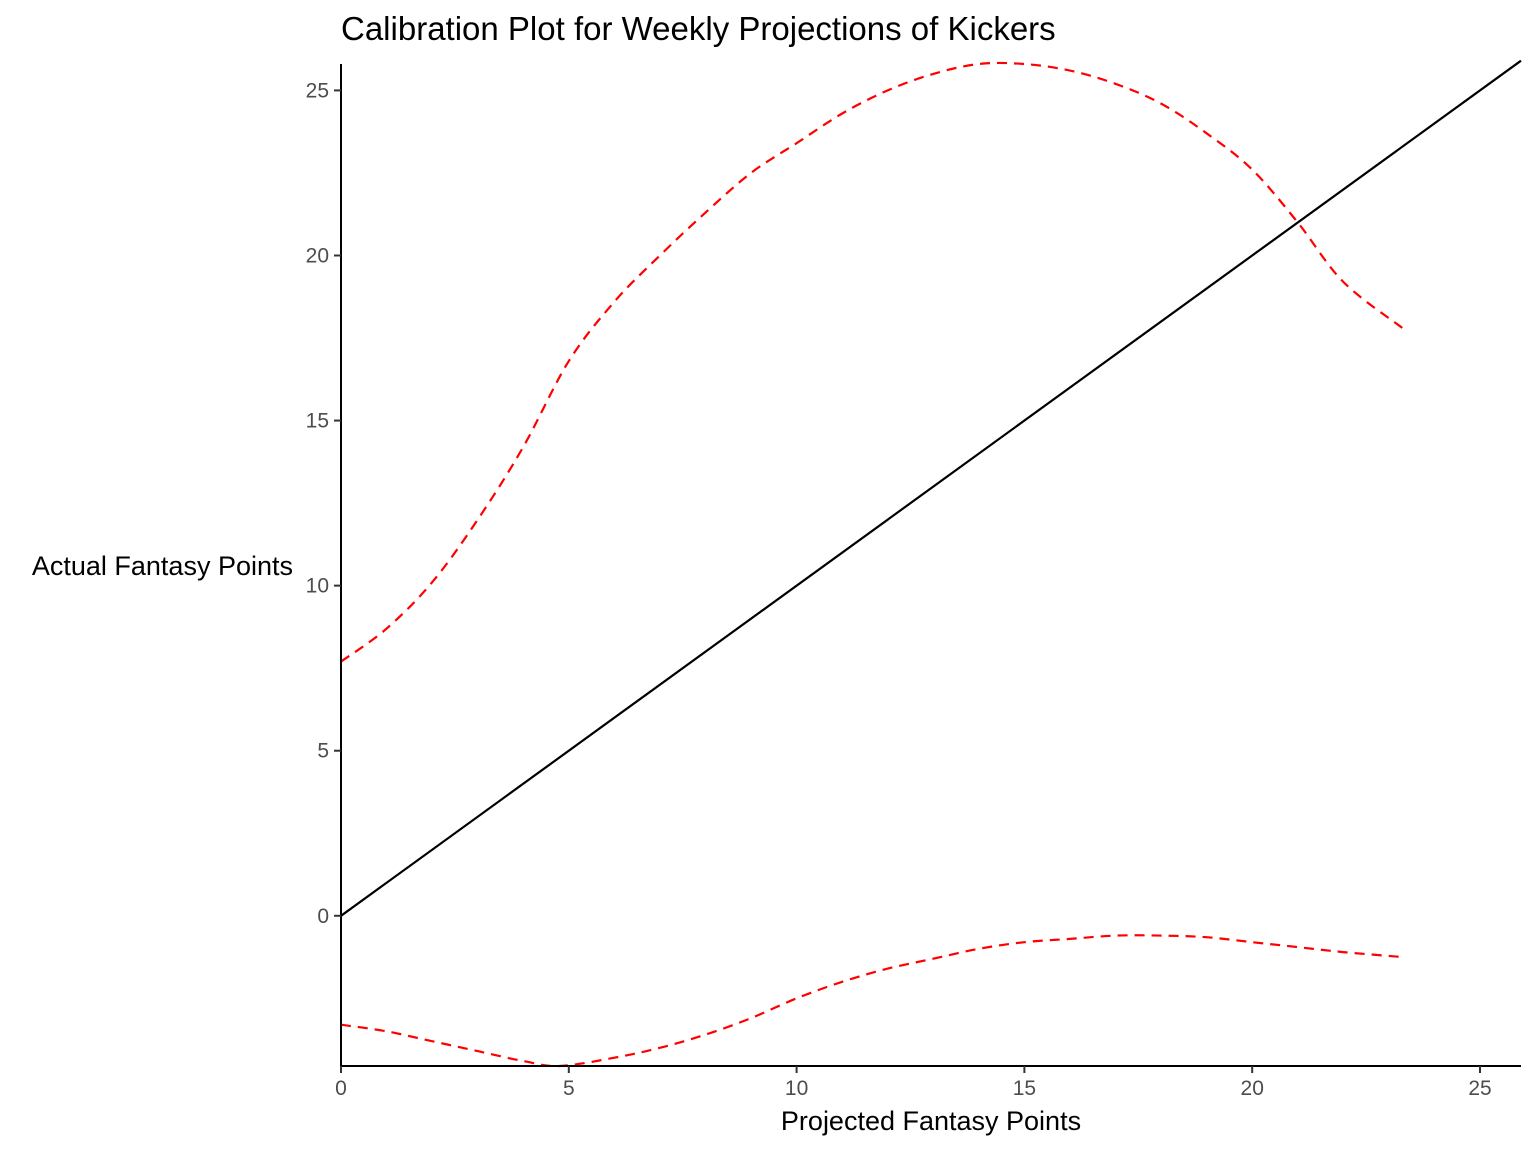  What do you see at coordinates (323, 916) in the screenshot?
I see `y-tick-label: 0` at bounding box center [323, 916].